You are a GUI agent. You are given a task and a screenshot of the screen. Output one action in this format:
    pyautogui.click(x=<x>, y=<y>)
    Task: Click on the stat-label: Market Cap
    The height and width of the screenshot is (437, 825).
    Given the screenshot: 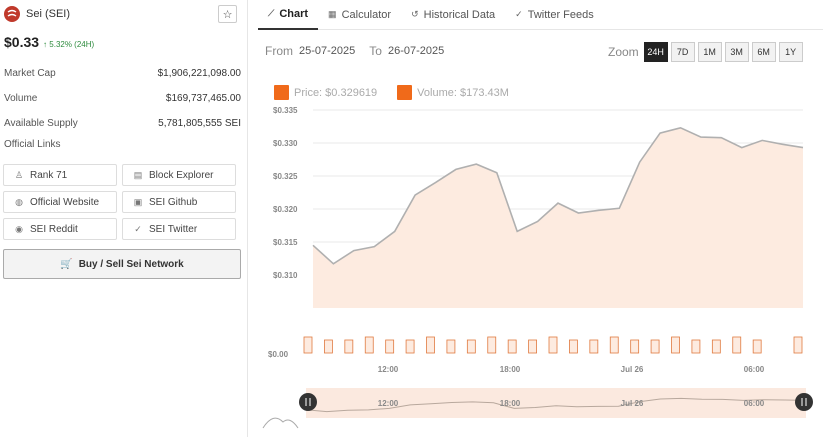 What is the action you would take?
    pyautogui.click(x=30, y=73)
    